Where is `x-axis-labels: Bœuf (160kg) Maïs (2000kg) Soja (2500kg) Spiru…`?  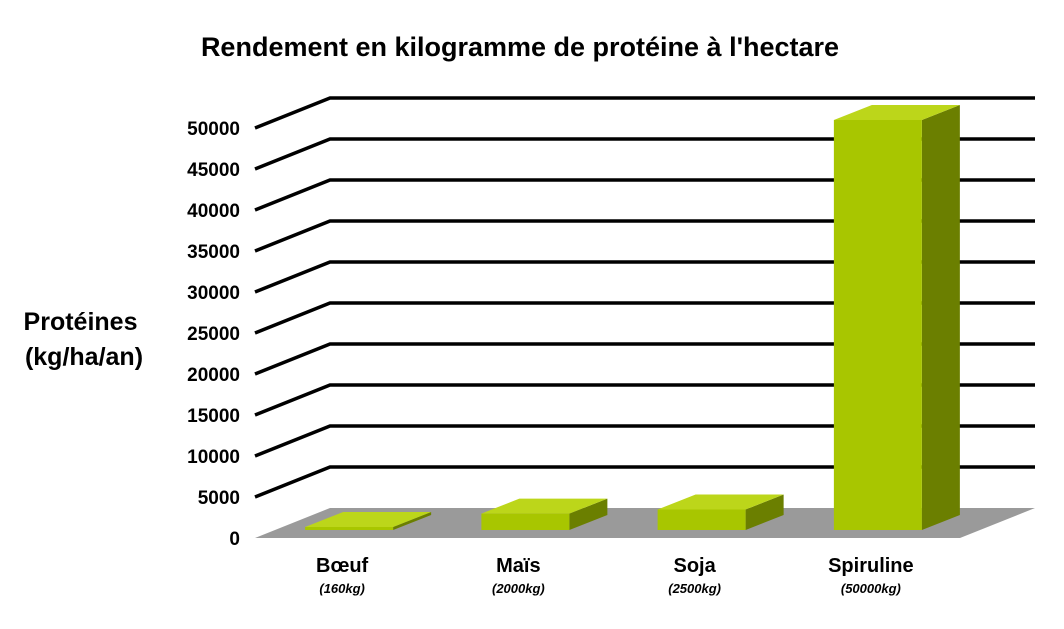 x-axis-labels: Bœuf (160kg) Maïs (2000kg) Soja (2500kg) Spiru… is located at coordinates (615, 575).